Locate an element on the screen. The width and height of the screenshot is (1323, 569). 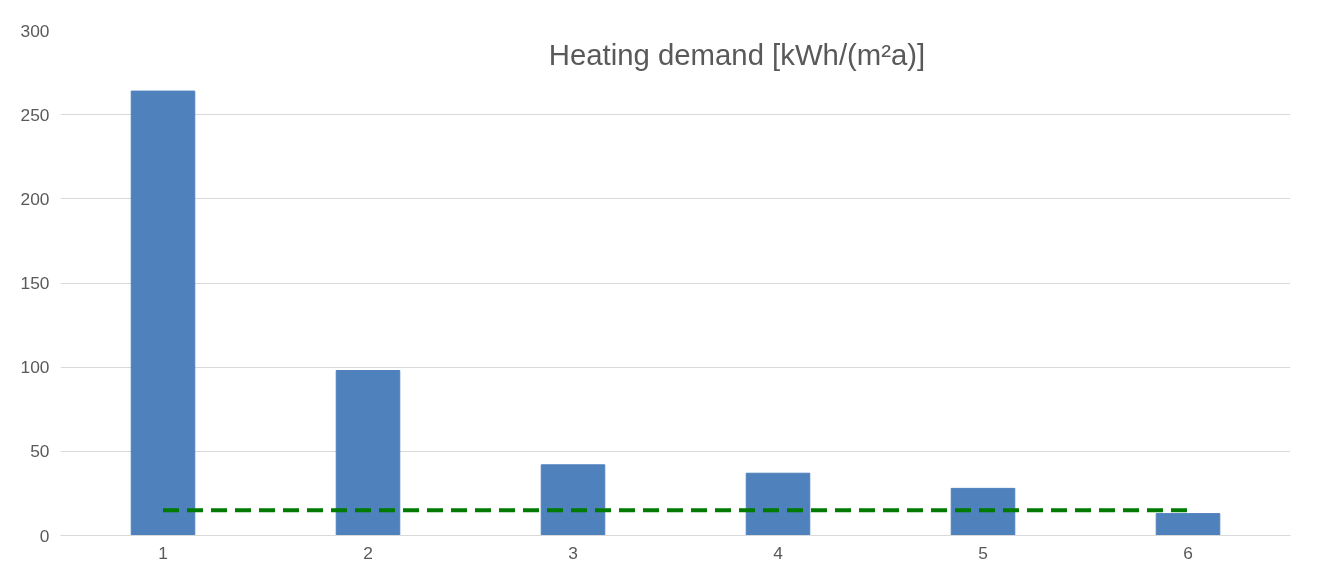
y-tick-label: 250 is located at coordinates (35, 114).